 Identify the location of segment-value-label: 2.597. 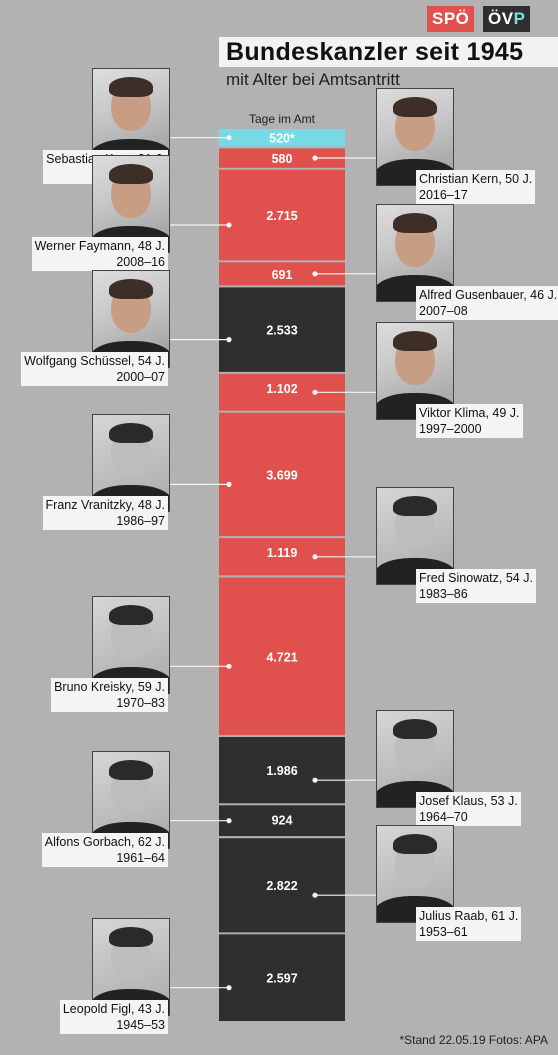
(281, 979).